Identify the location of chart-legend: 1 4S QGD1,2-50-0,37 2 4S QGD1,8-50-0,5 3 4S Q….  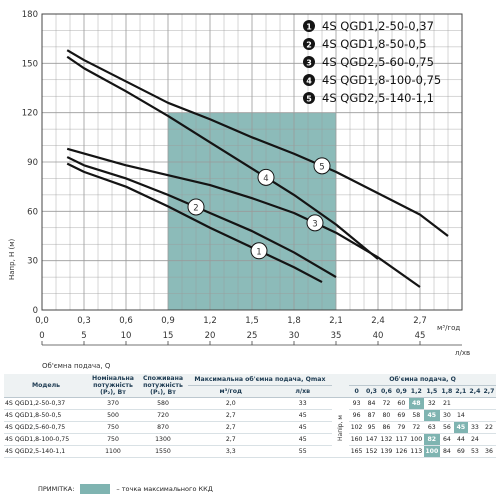
(372, 62).